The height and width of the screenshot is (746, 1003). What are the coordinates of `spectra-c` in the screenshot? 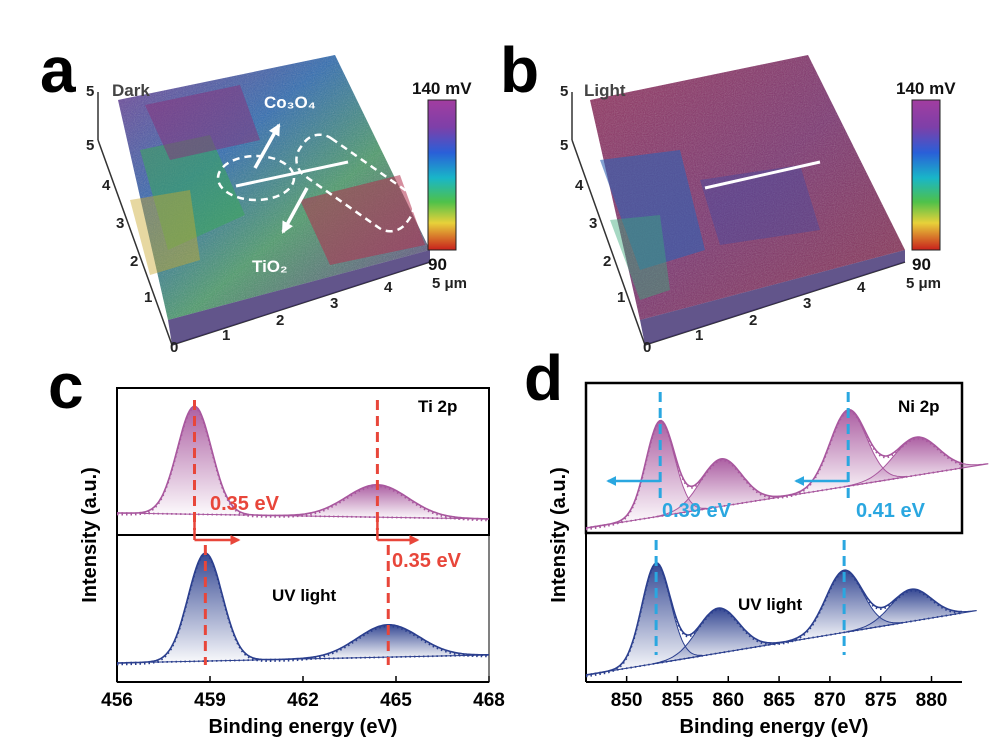 It's located at (303, 533).